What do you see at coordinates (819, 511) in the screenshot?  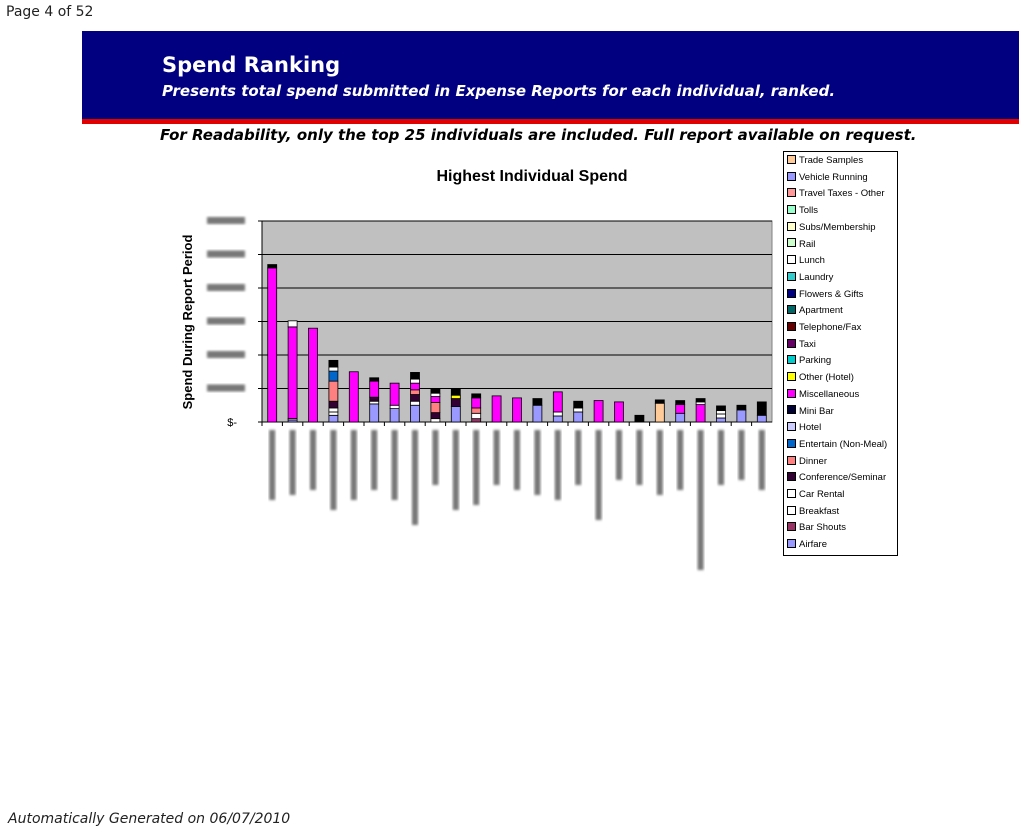 I see `legend-label: Breakfast` at bounding box center [819, 511].